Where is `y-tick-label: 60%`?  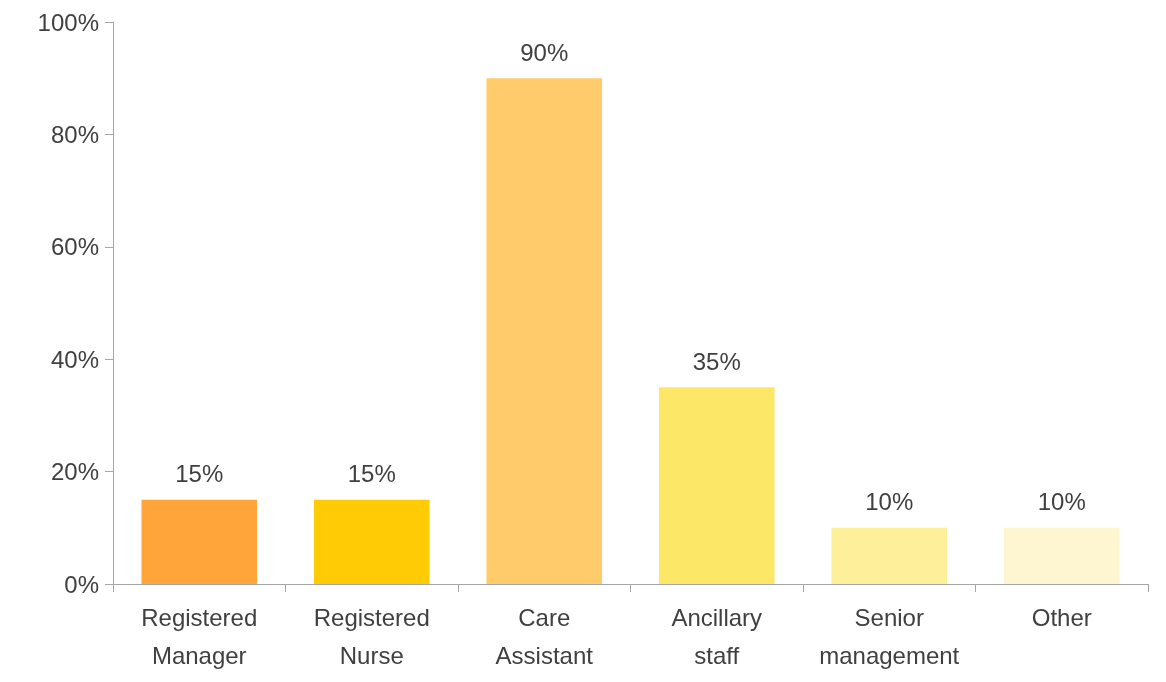 y-tick-label: 60% is located at coordinates (74, 247).